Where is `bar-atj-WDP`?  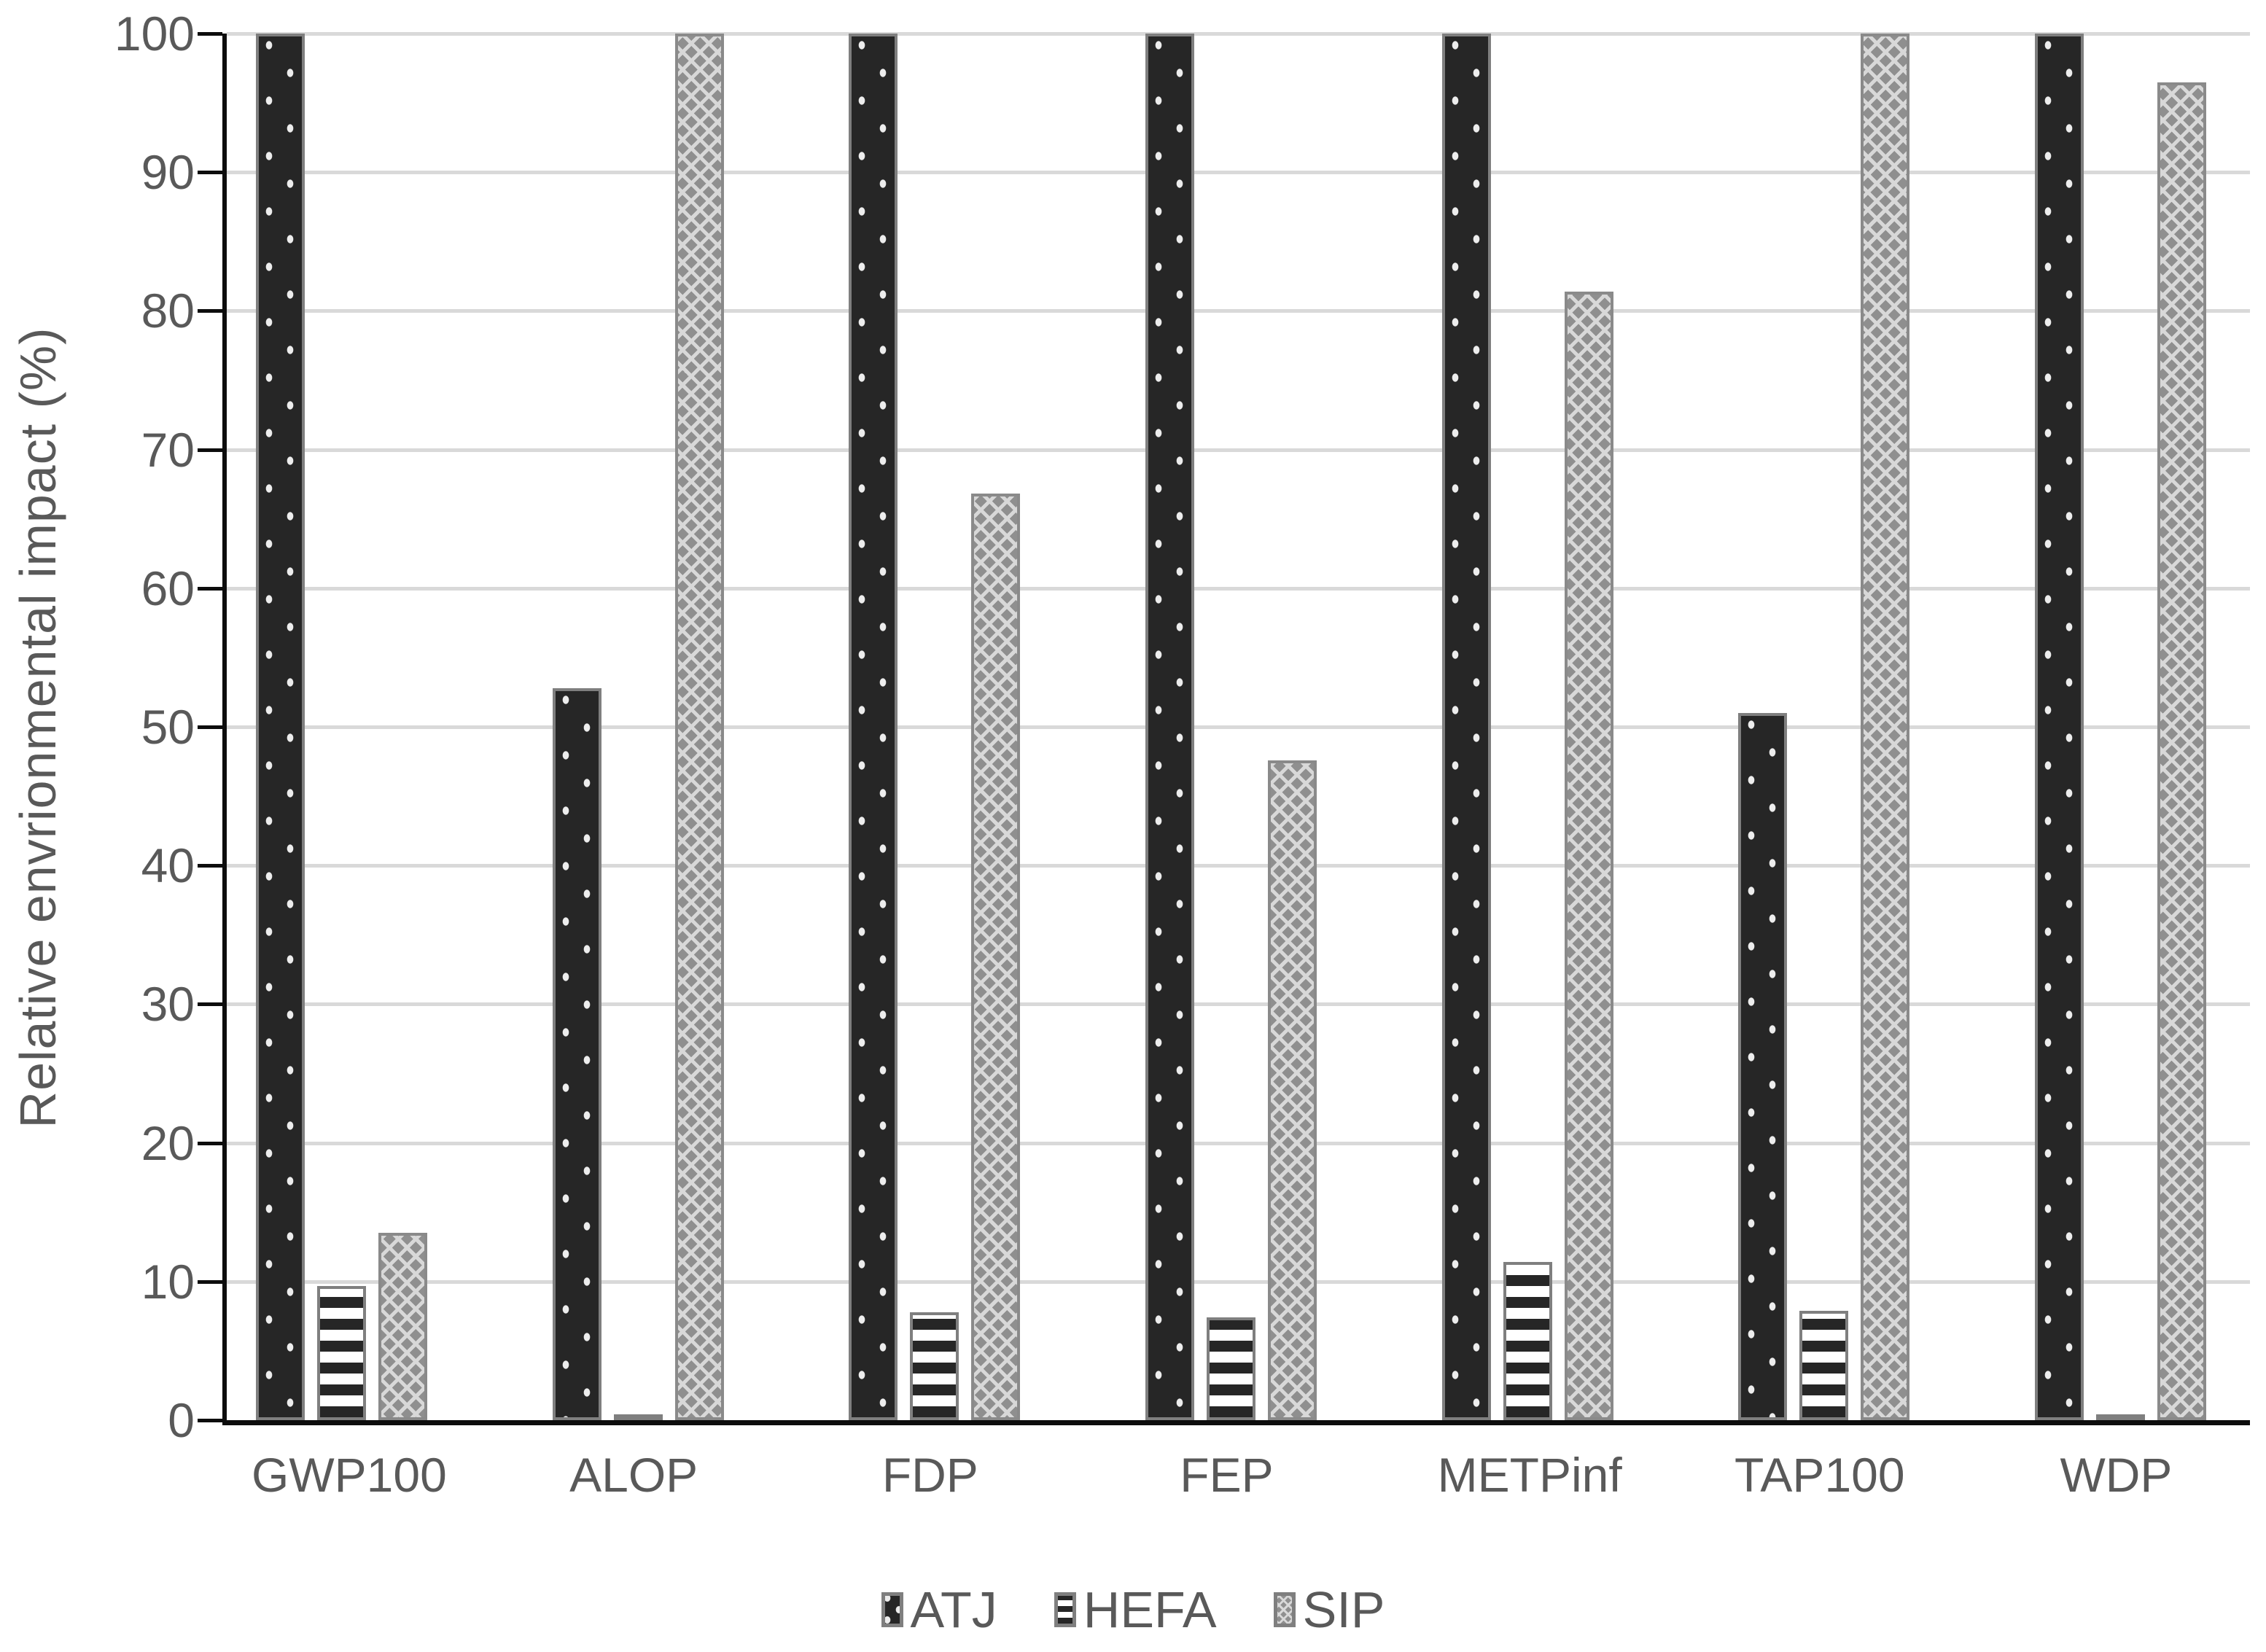 bar-atj-WDP is located at coordinates (2059, 727).